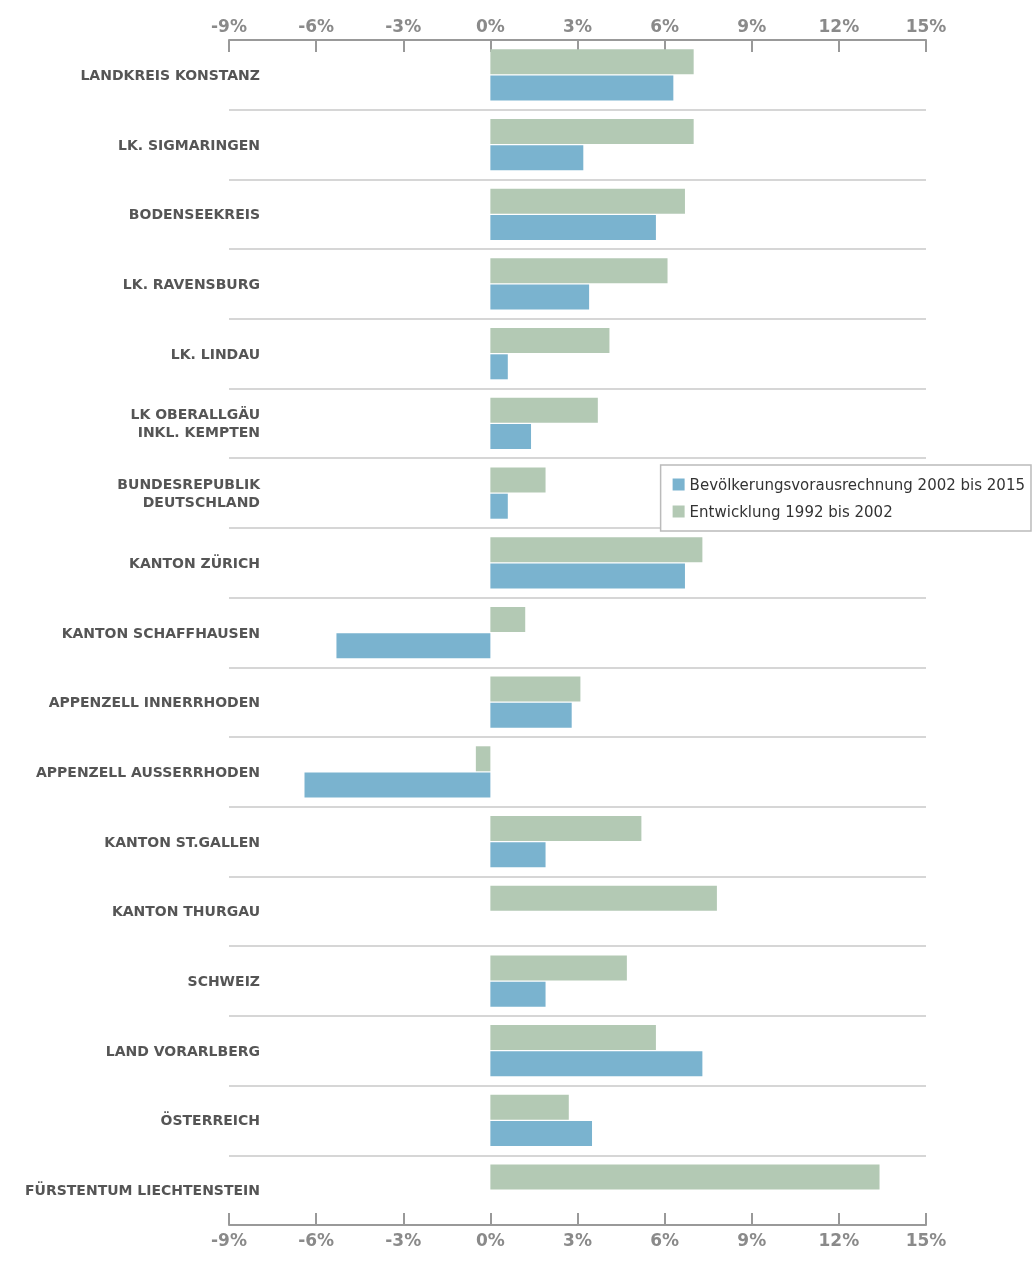  What do you see at coordinates (194, 214) in the screenshot?
I see `y-tick-label: BODENSEEKREIS` at bounding box center [194, 214].